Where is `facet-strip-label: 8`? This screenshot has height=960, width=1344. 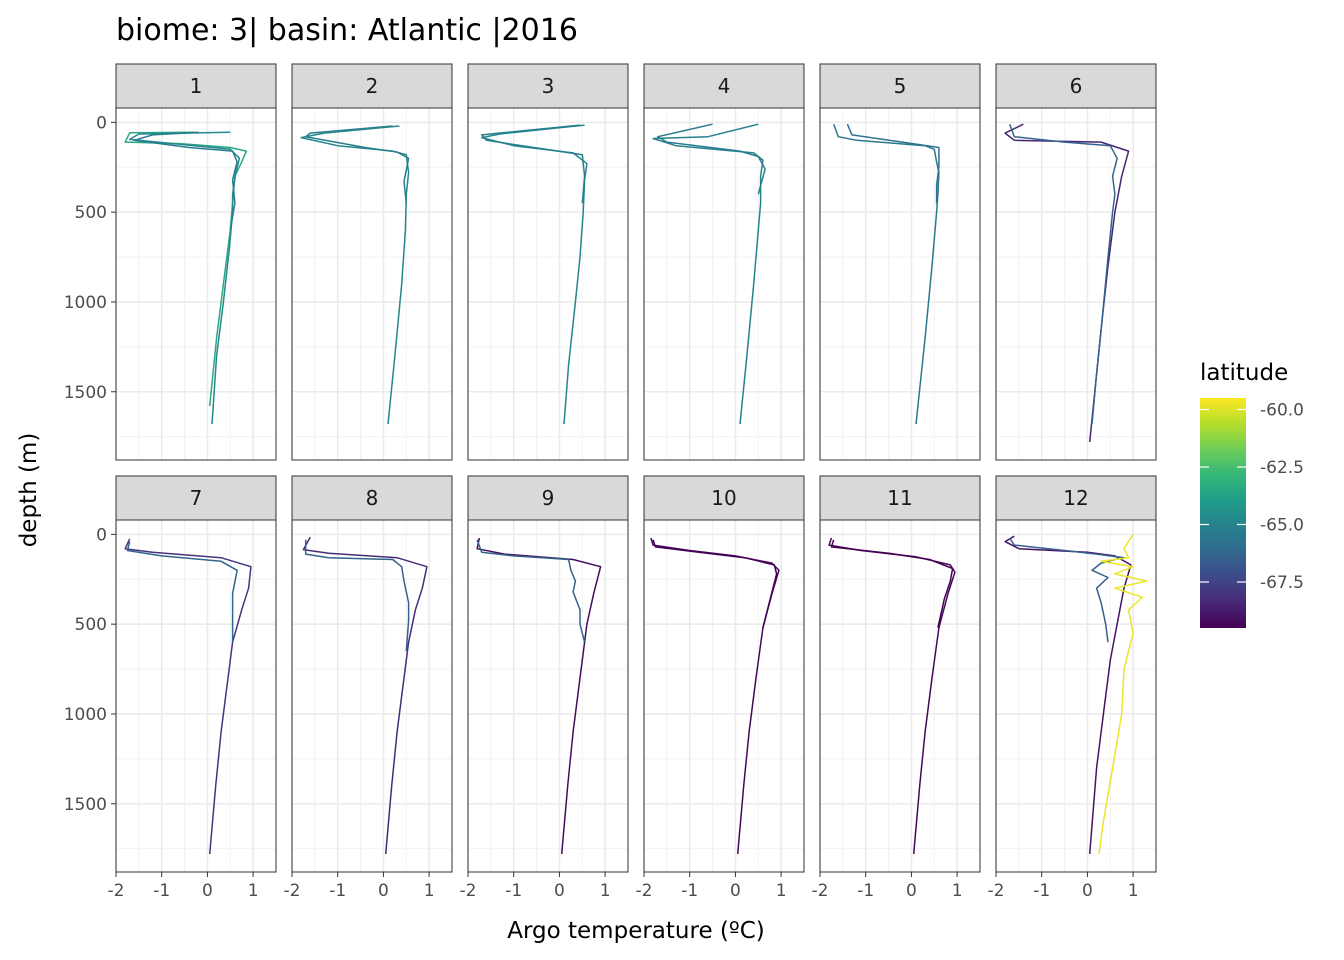 facet-strip-label: 8 is located at coordinates (372, 498).